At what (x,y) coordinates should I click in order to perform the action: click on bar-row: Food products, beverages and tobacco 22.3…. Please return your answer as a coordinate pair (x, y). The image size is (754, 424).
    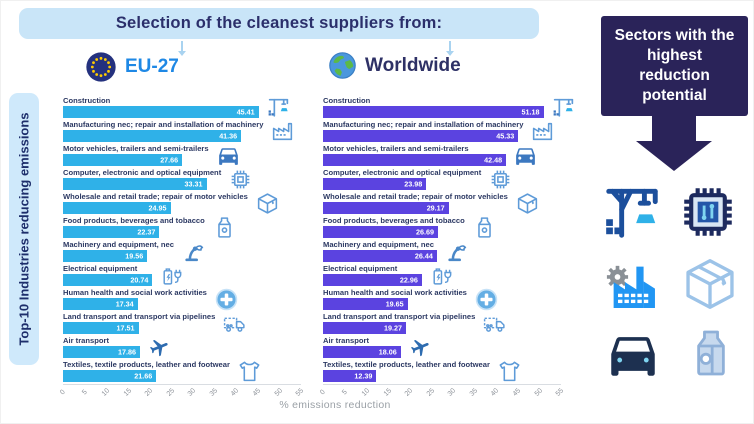
    Looking at the image, I should click on (188, 228).